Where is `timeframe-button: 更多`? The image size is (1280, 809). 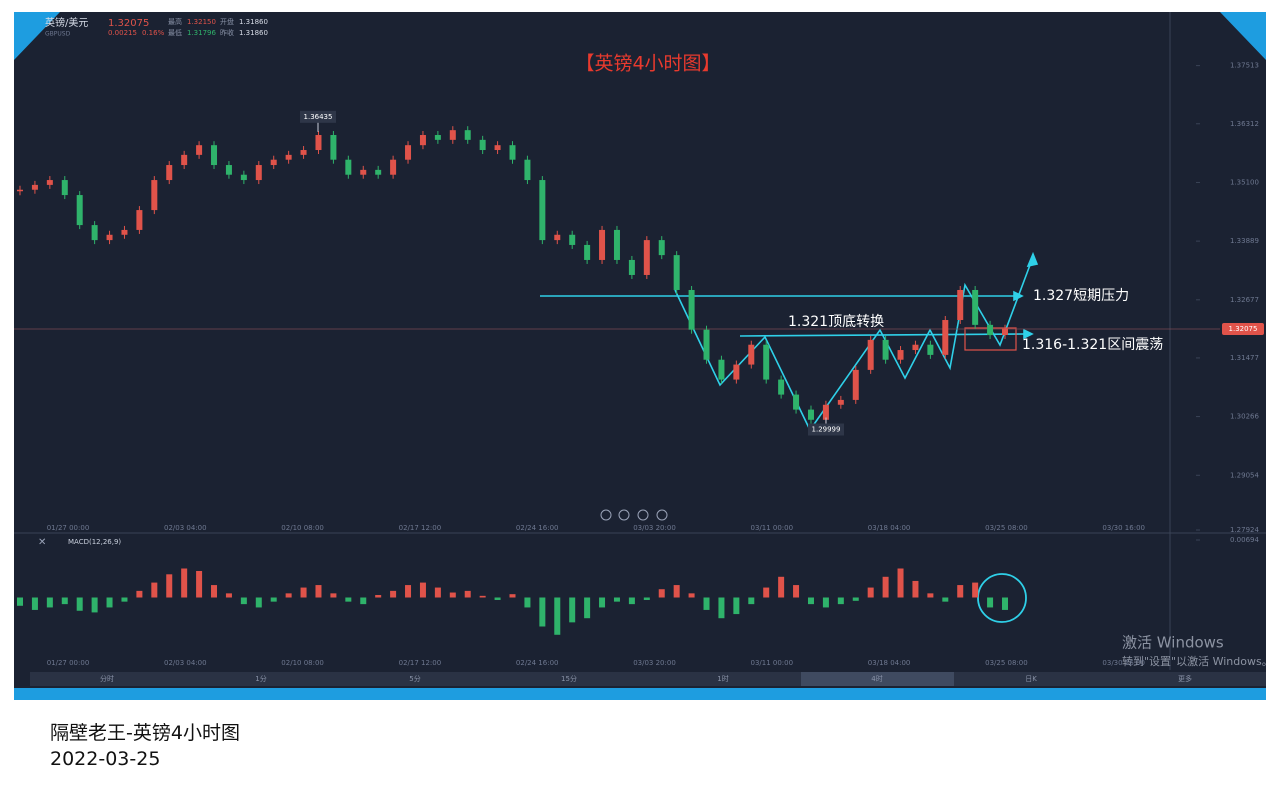 timeframe-button: 更多 is located at coordinates (1185, 678).